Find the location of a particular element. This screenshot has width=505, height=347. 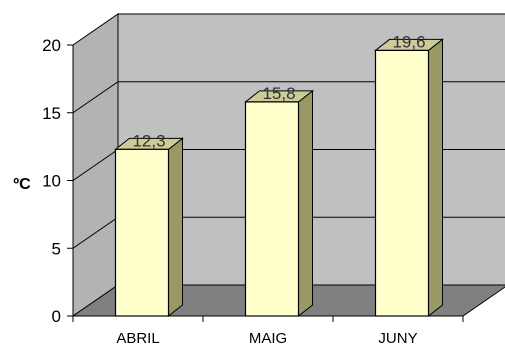

y-tick-label: 10 is located at coordinates (51, 181).